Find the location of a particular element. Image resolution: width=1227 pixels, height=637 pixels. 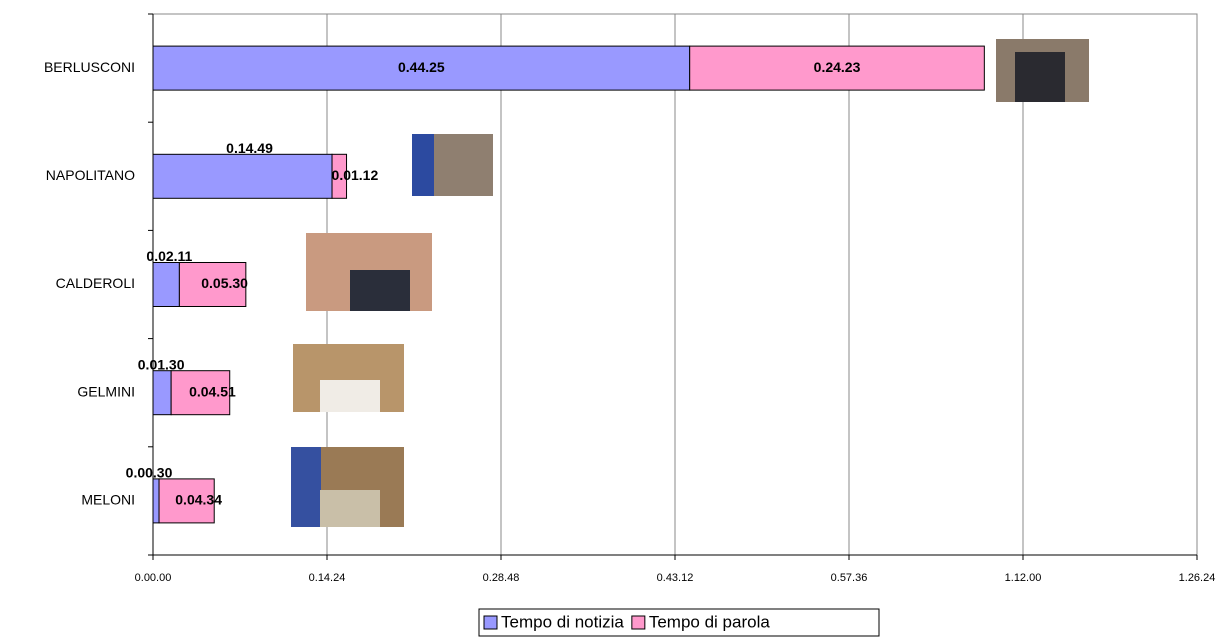

value-label: 0.05.30 is located at coordinates (224, 283).